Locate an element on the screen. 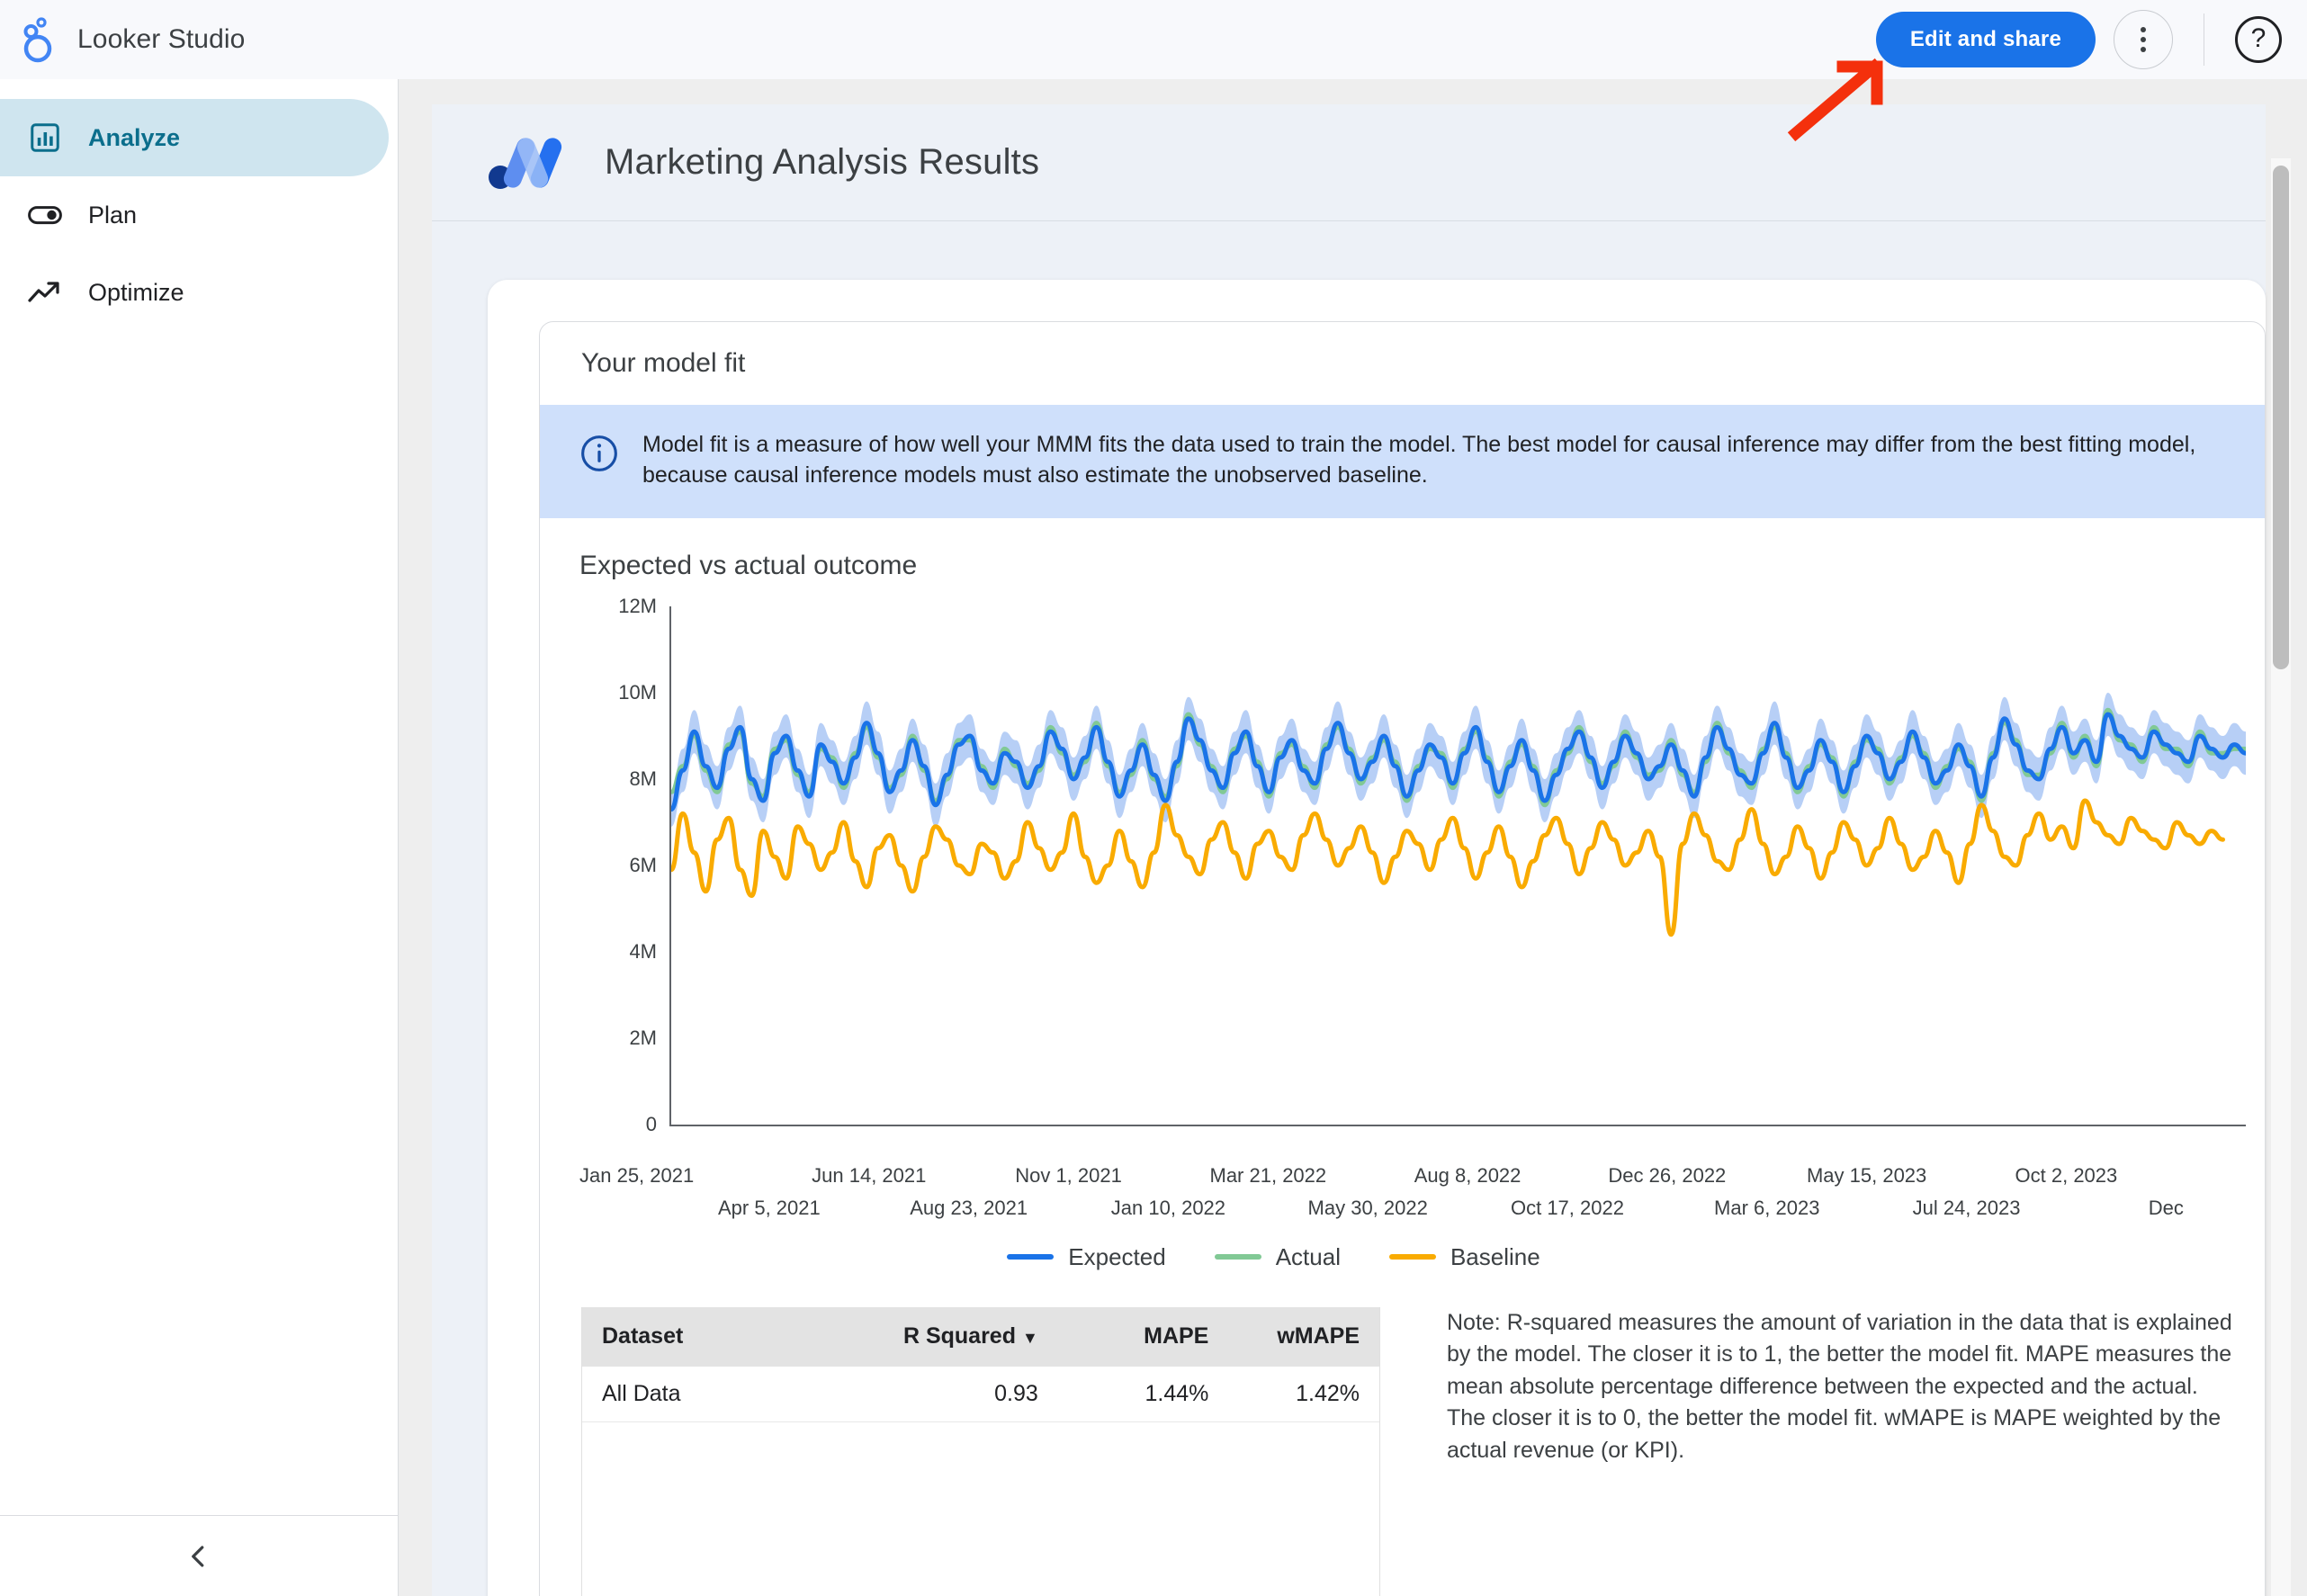  y-axis-tick: 2M is located at coordinates (643, 1037).